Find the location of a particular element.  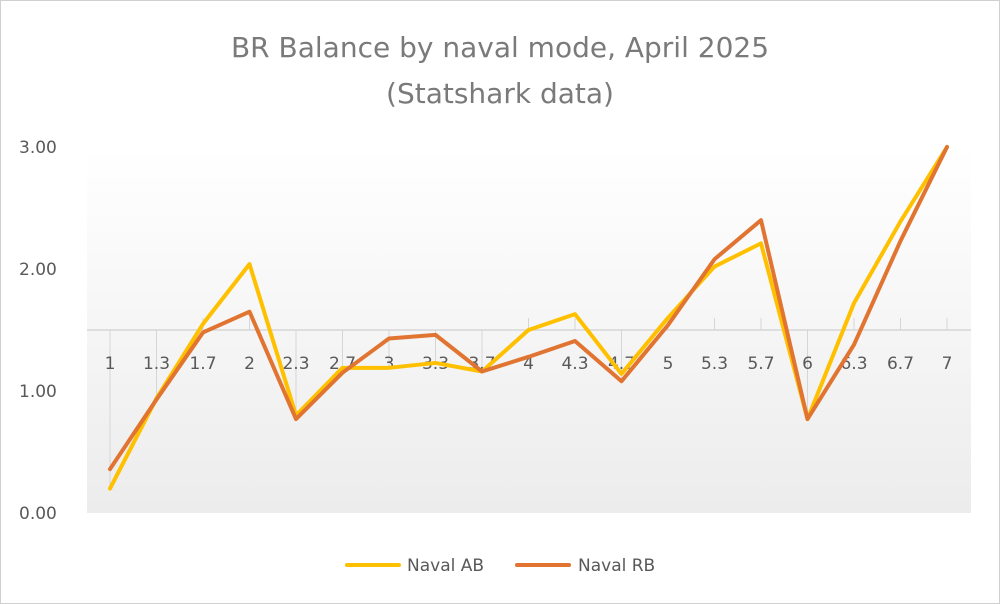

legend-label: Naval AB is located at coordinates (445, 566).